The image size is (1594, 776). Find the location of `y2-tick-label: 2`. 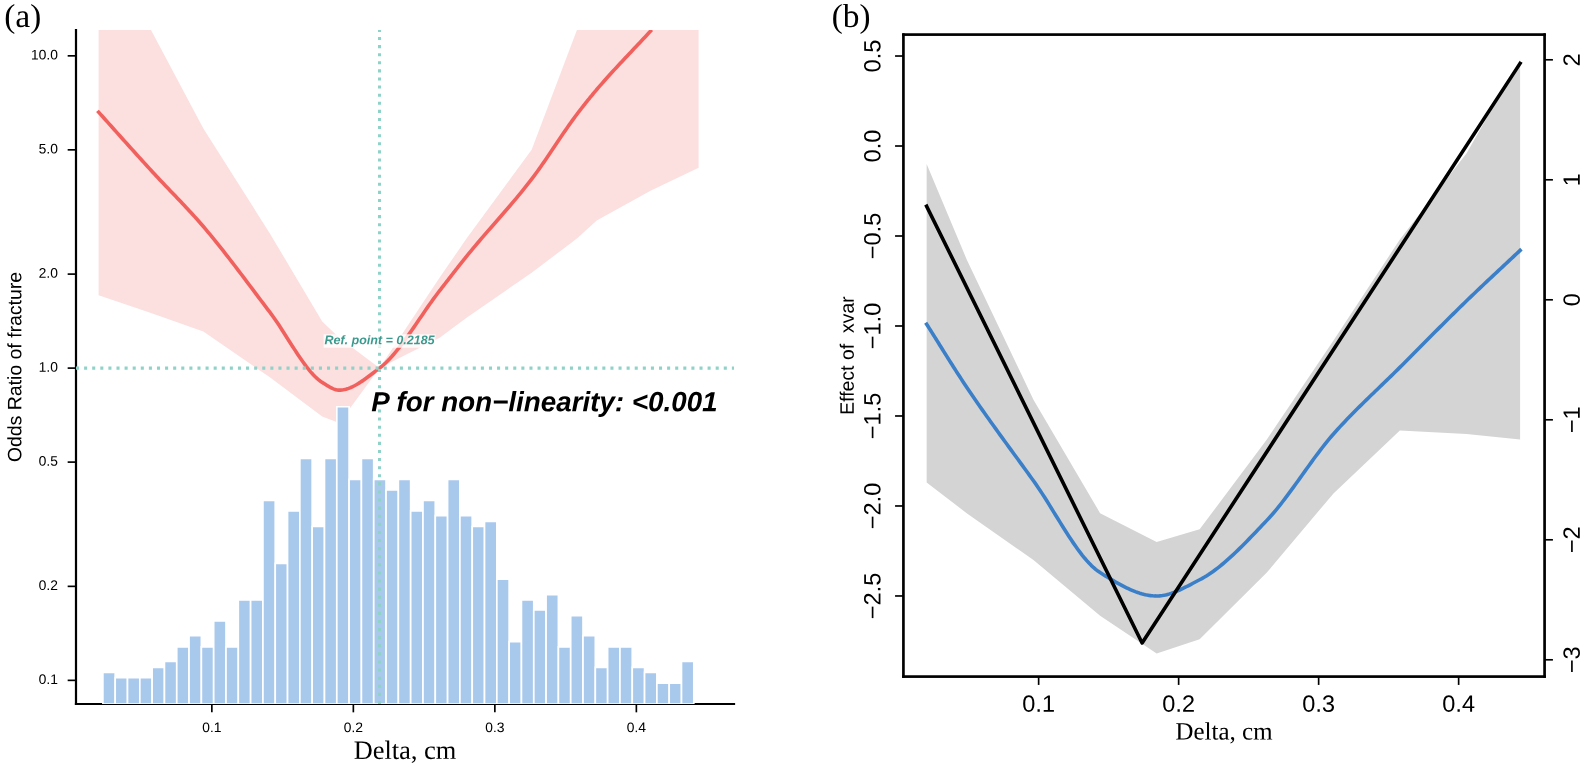

y2-tick-label: 2 is located at coordinates (1571, 60).